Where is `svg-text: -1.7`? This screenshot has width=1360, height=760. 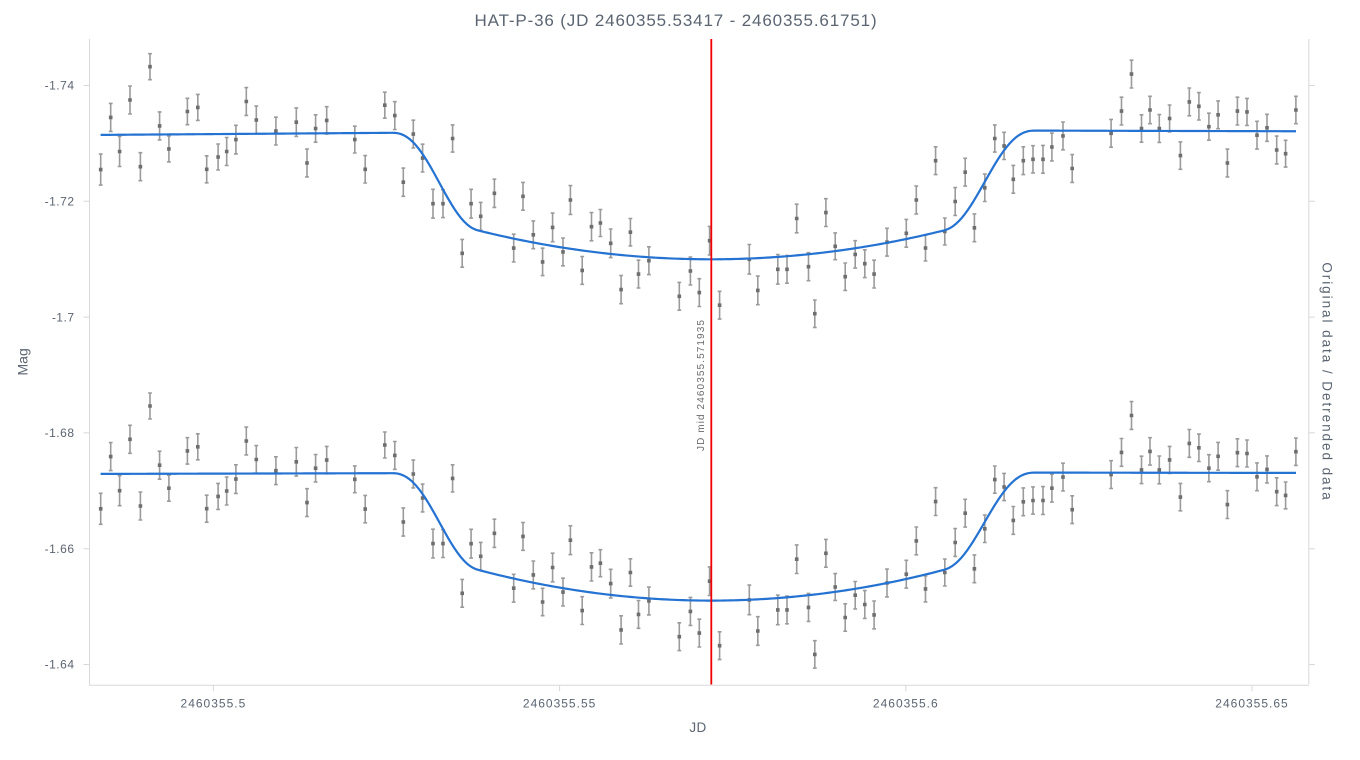 svg-text: -1.7 is located at coordinates (63, 317).